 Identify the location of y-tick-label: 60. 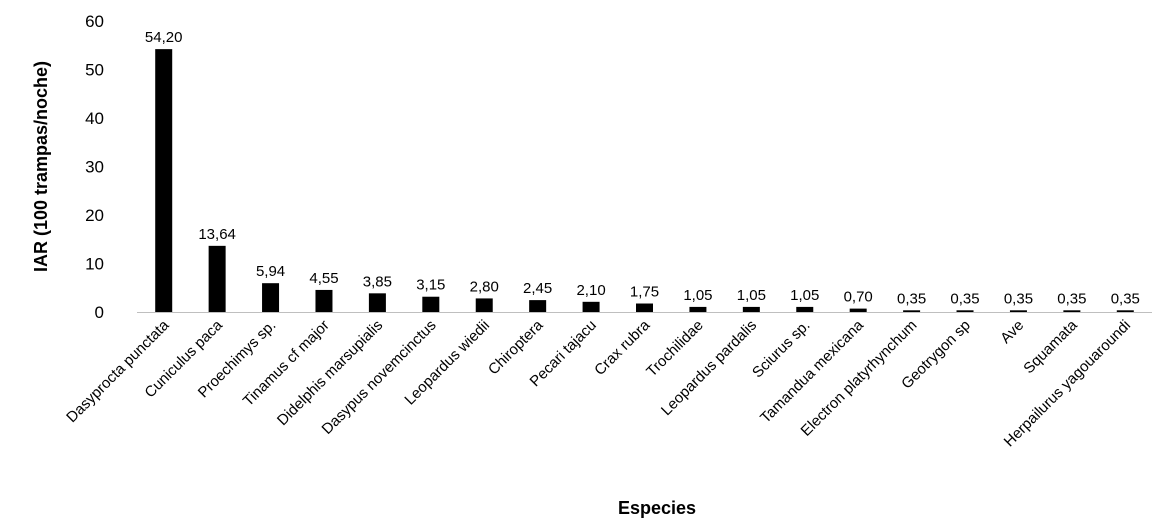
(94, 21).